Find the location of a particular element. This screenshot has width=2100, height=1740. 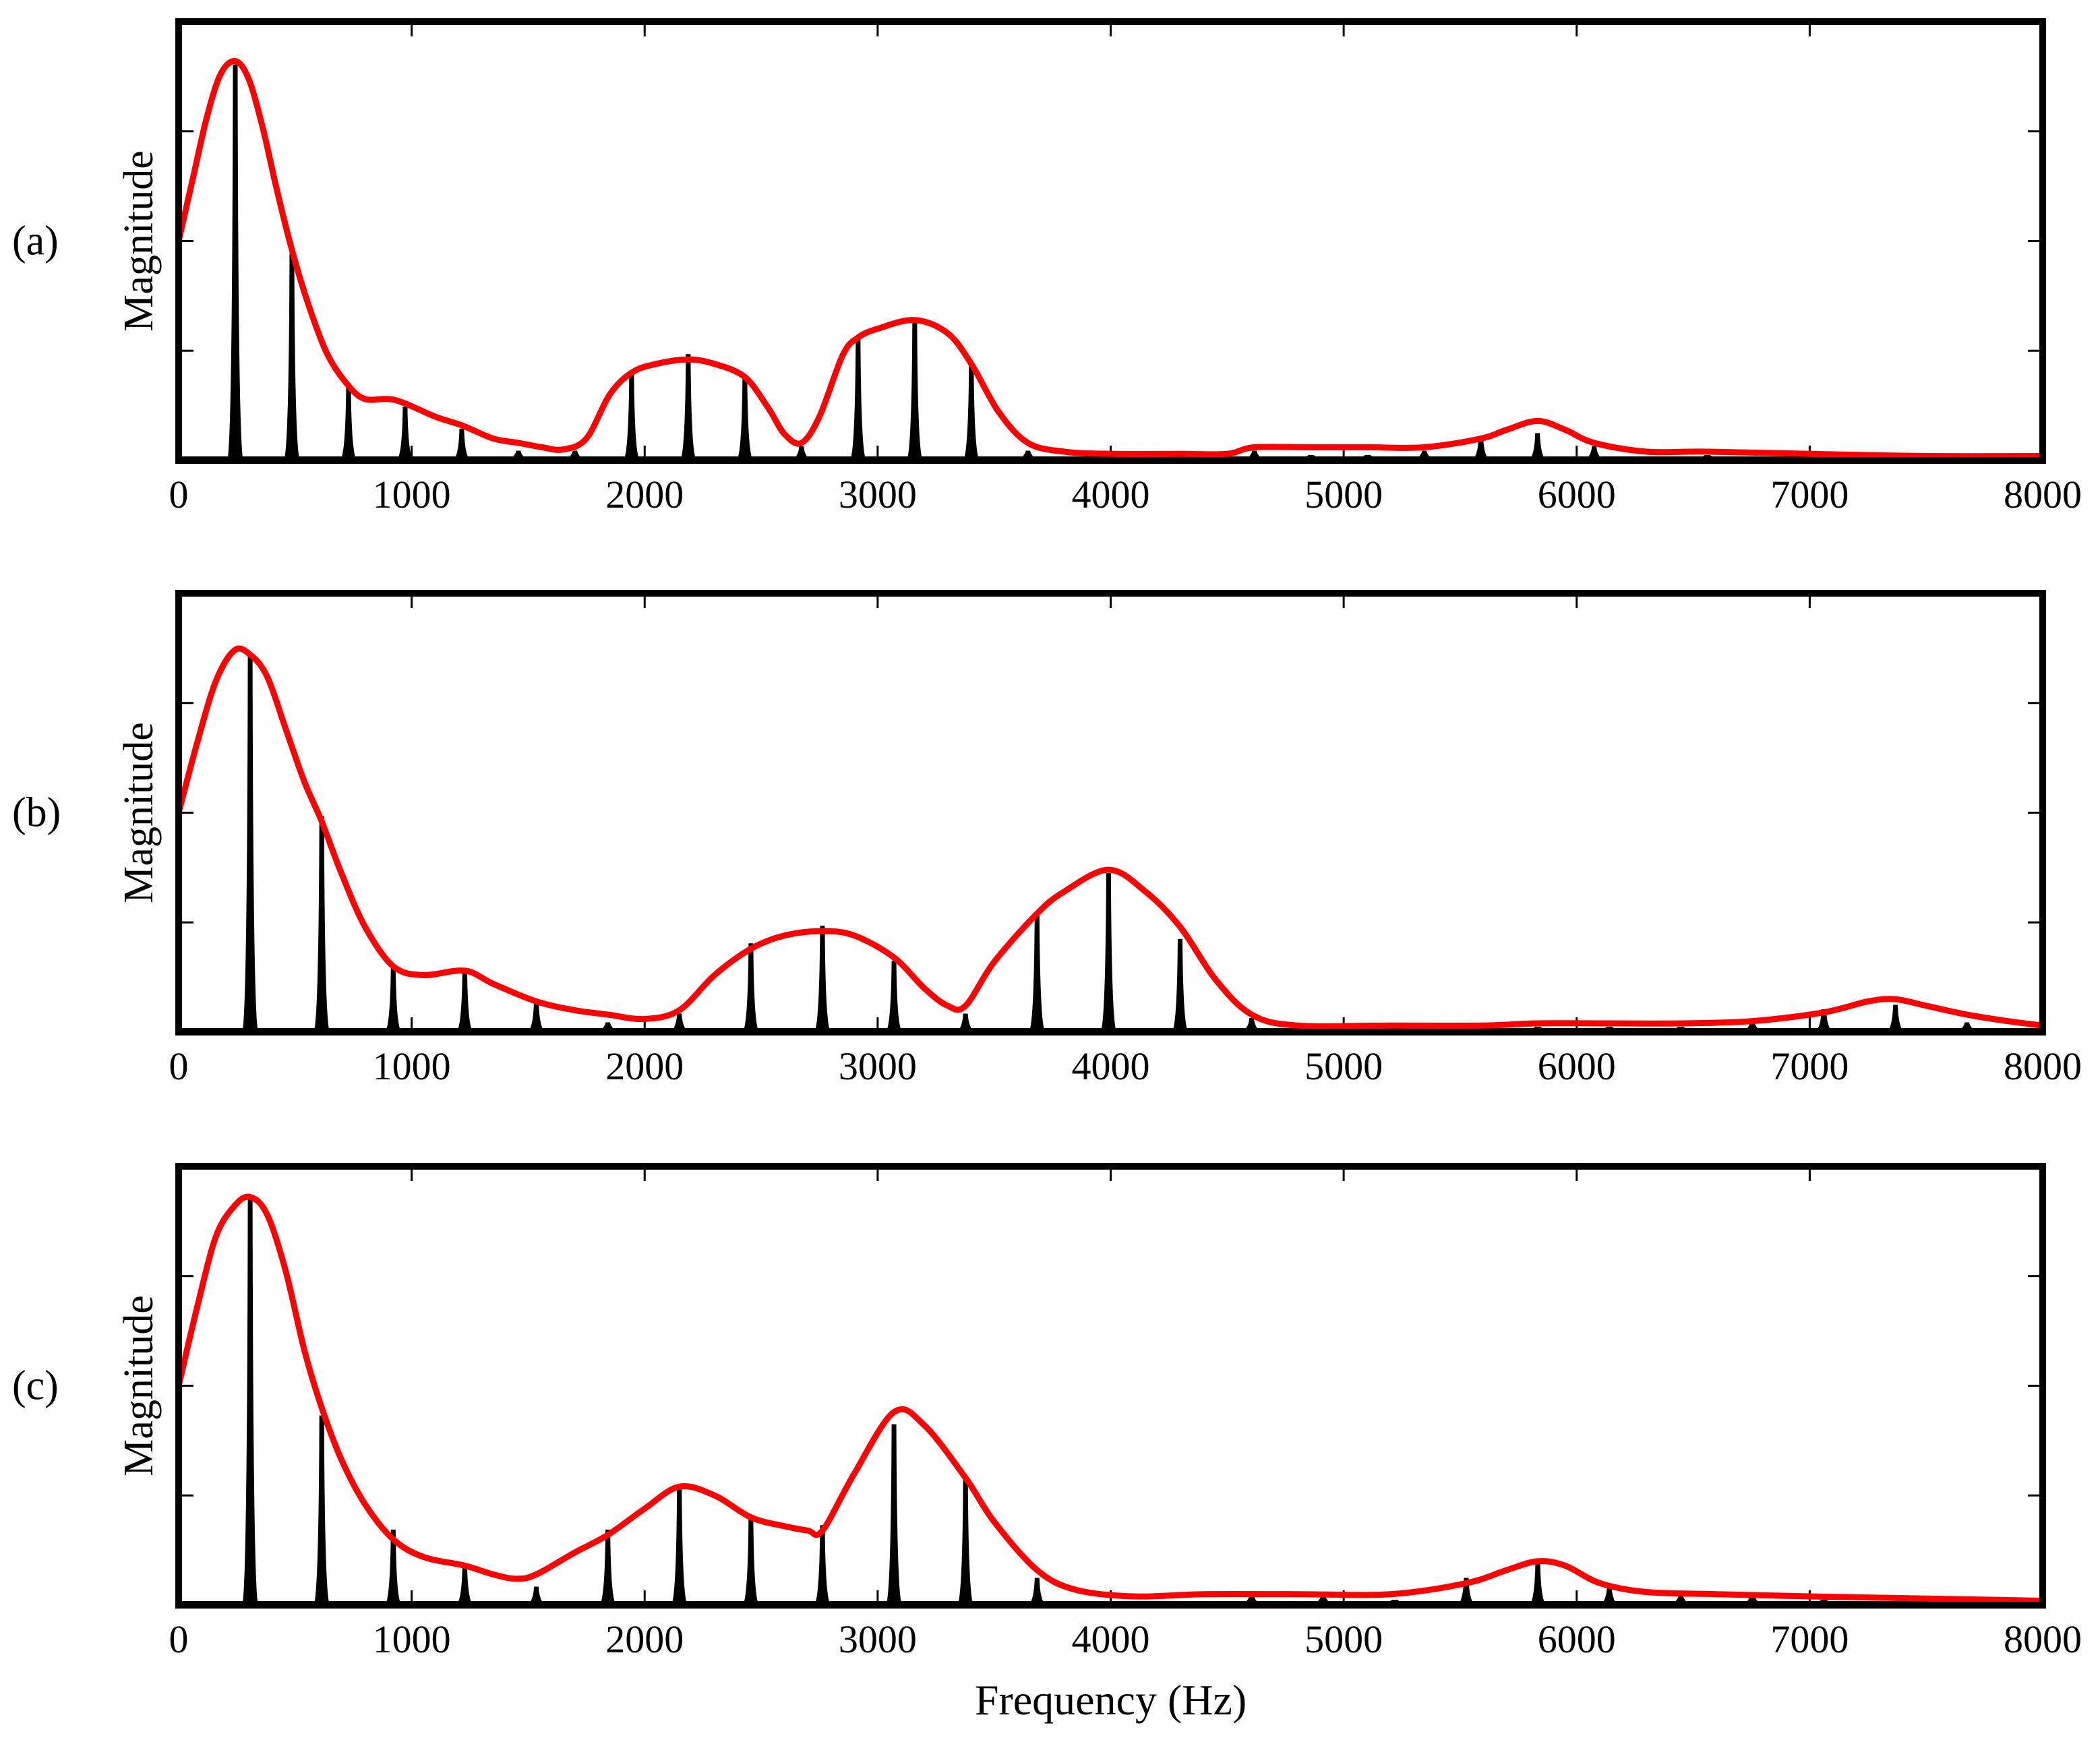

panel-label: (a) is located at coordinates (35, 241).